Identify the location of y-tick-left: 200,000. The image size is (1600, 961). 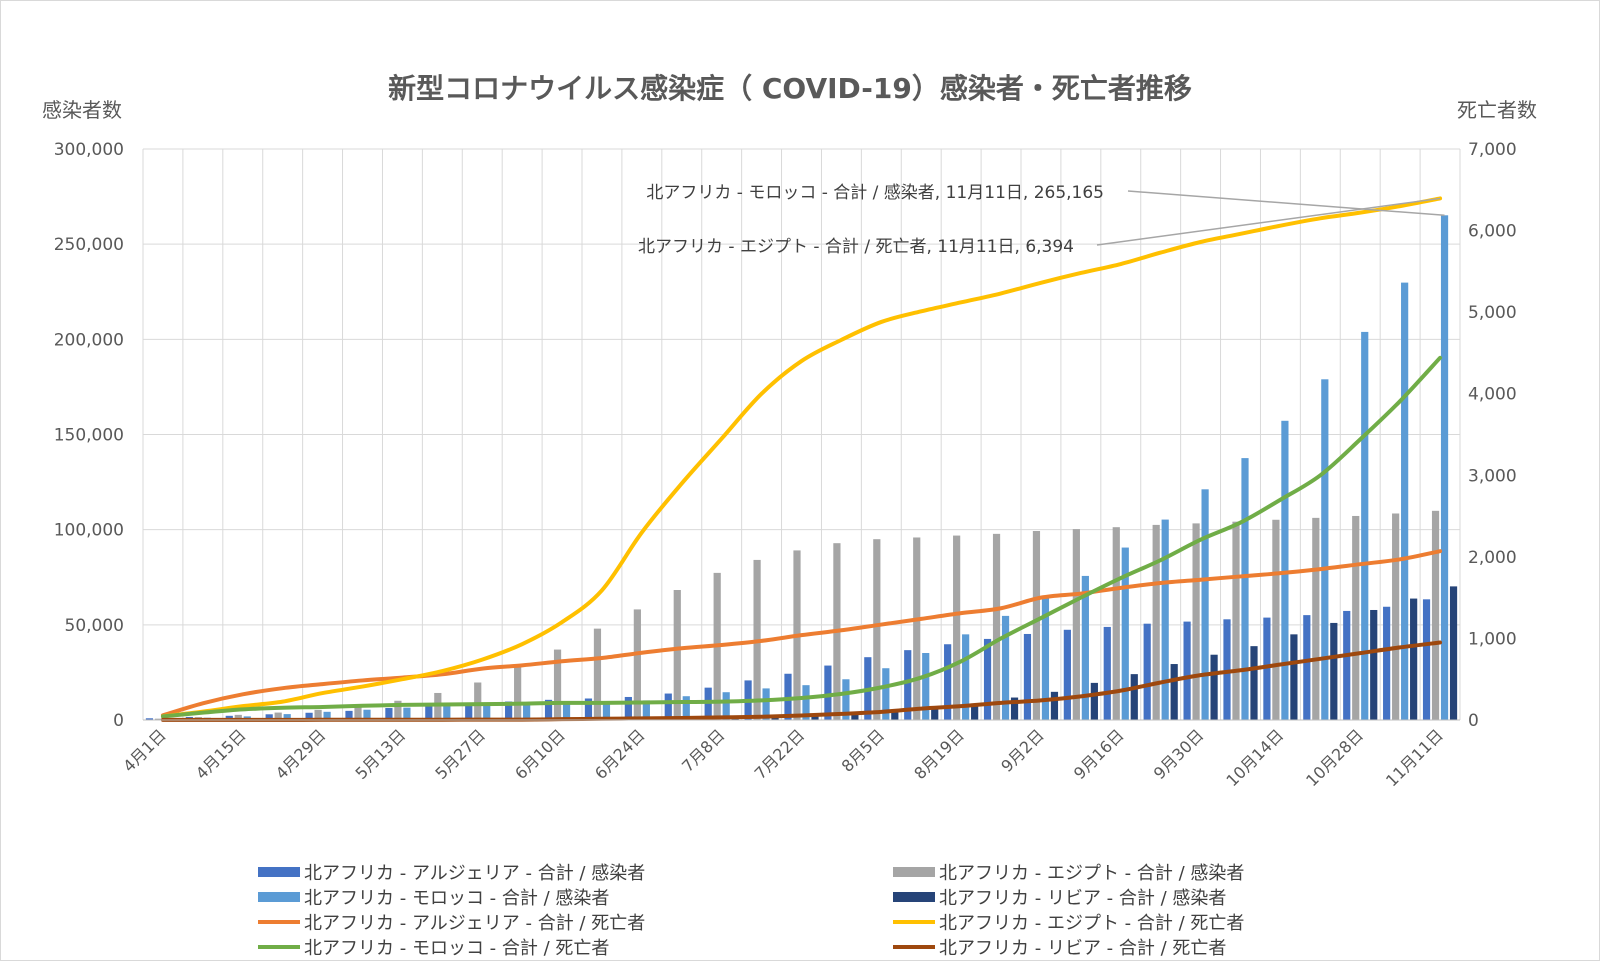
(89, 340).